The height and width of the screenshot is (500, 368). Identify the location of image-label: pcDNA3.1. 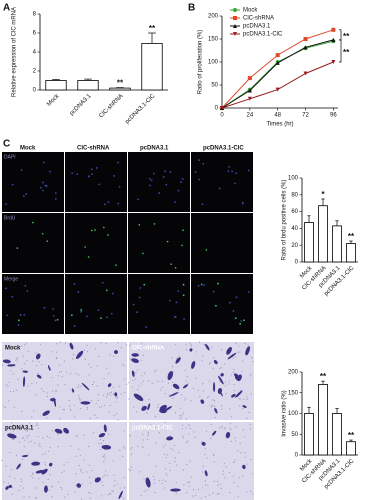
(19, 429).